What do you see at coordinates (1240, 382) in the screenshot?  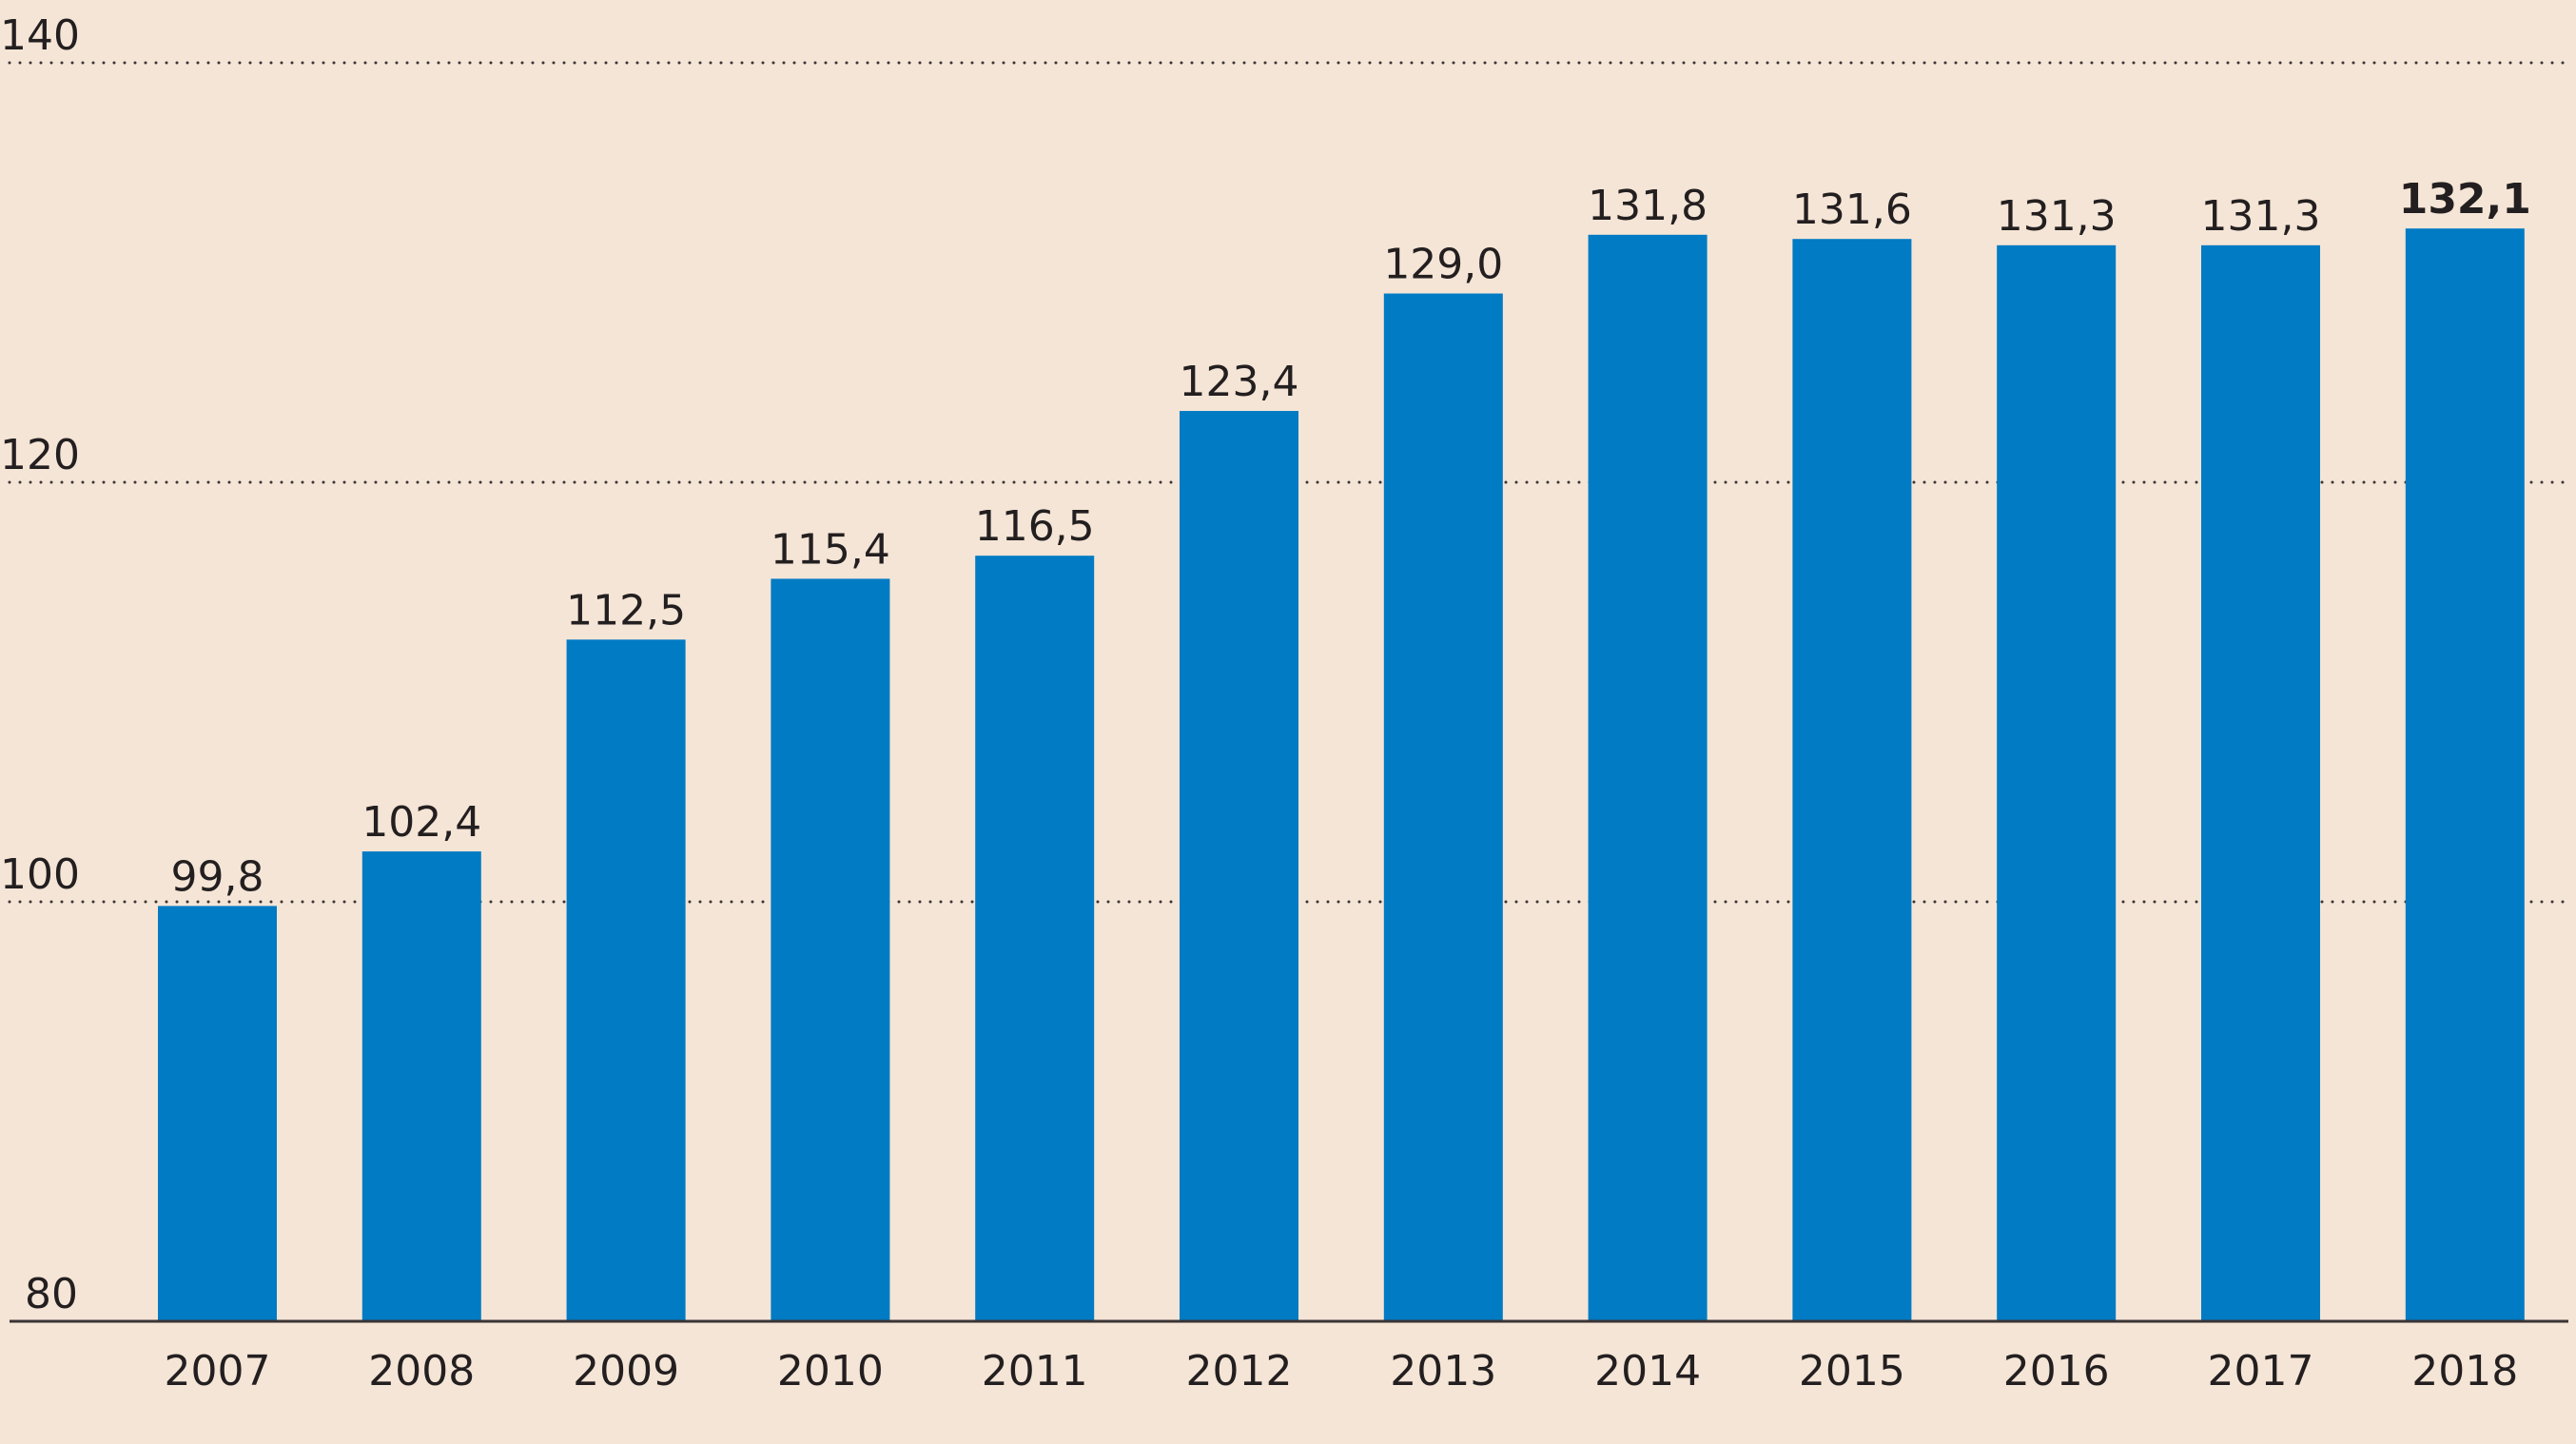 I see `data-label-2012: 123,4` at bounding box center [1240, 382].